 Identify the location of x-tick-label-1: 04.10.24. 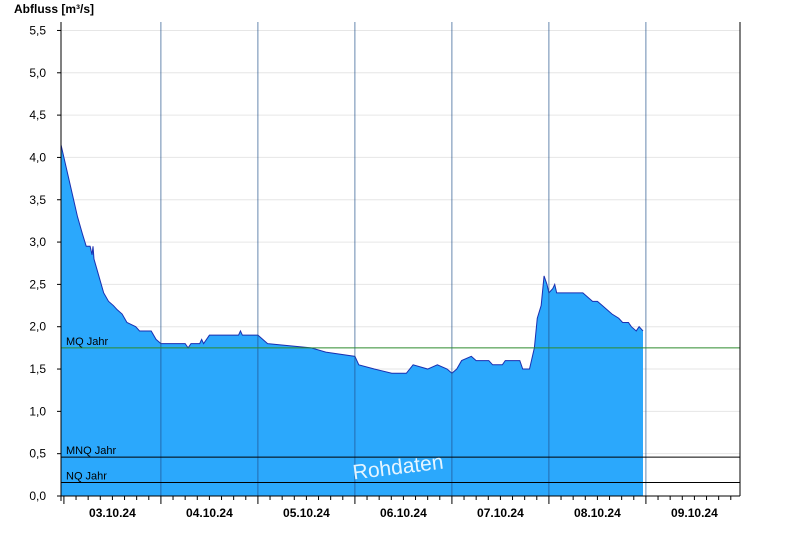
(209, 513).